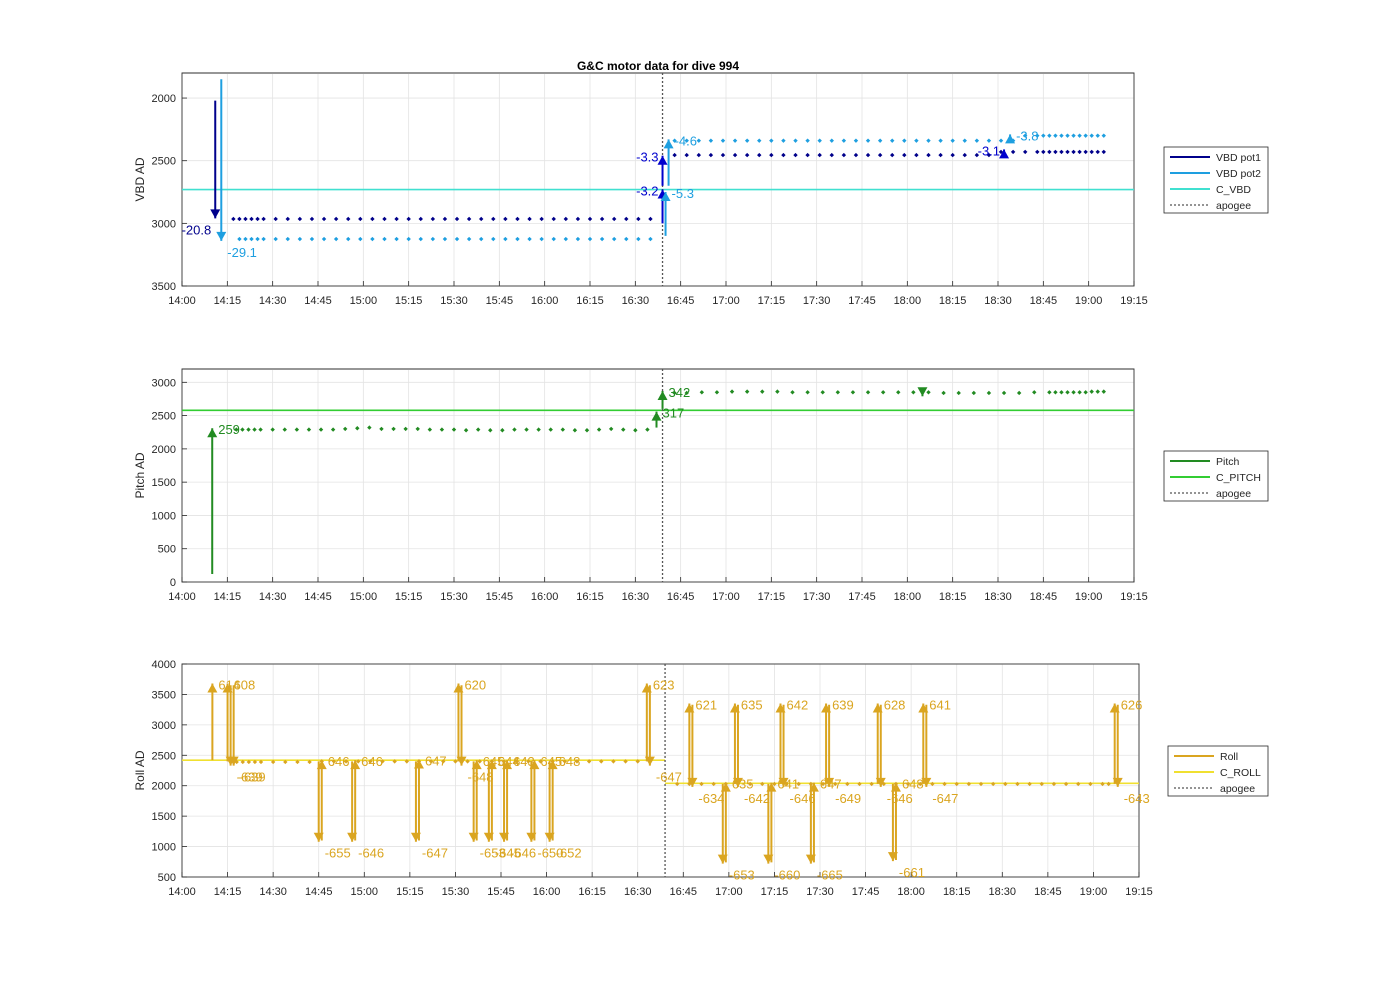 The height and width of the screenshot is (986, 1400). Describe the element at coordinates (908, 597) in the screenshot. I see `x-tick-label: 18:00` at that location.